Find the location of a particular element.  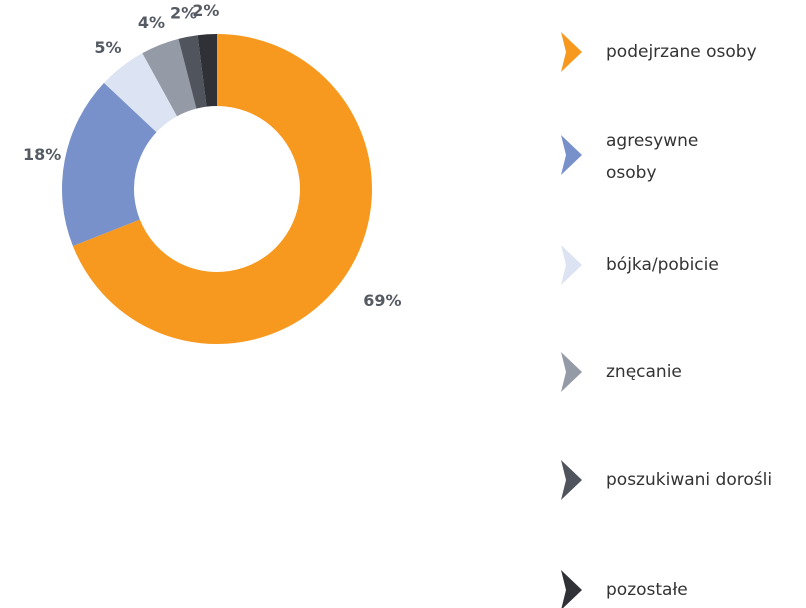

legend-line: agresywne is located at coordinates (652, 141).